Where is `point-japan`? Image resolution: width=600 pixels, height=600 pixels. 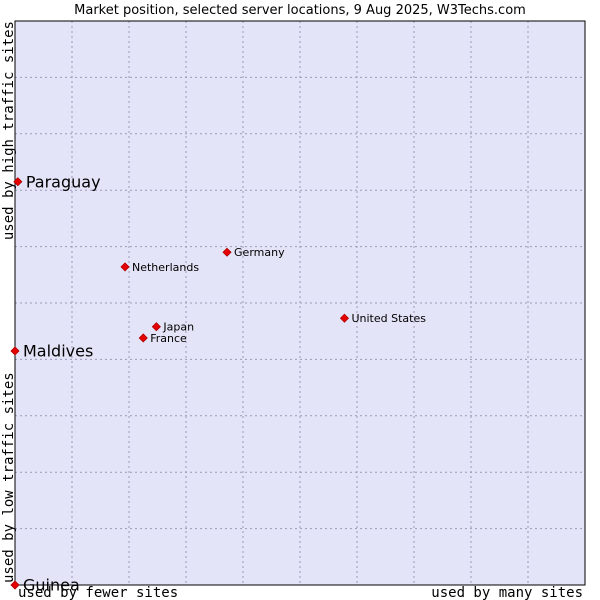 point-japan is located at coordinates (156, 327).